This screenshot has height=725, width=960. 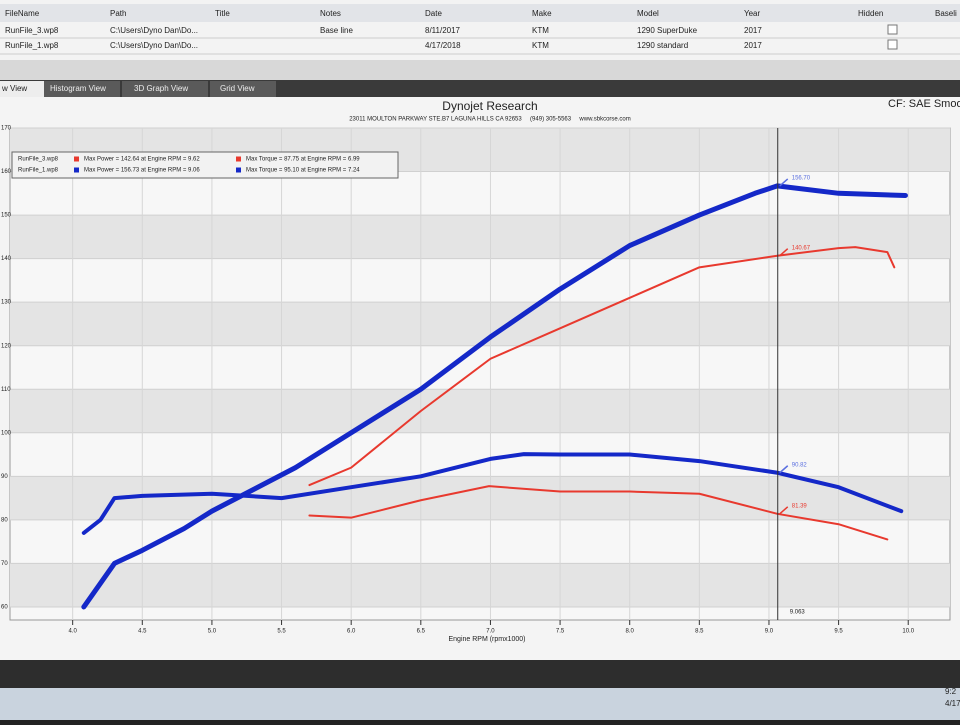 What do you see at coordinates (72, 632) in the screenshot?
I see `x-tick-label: 4.0` at bounding box center [72, 632].